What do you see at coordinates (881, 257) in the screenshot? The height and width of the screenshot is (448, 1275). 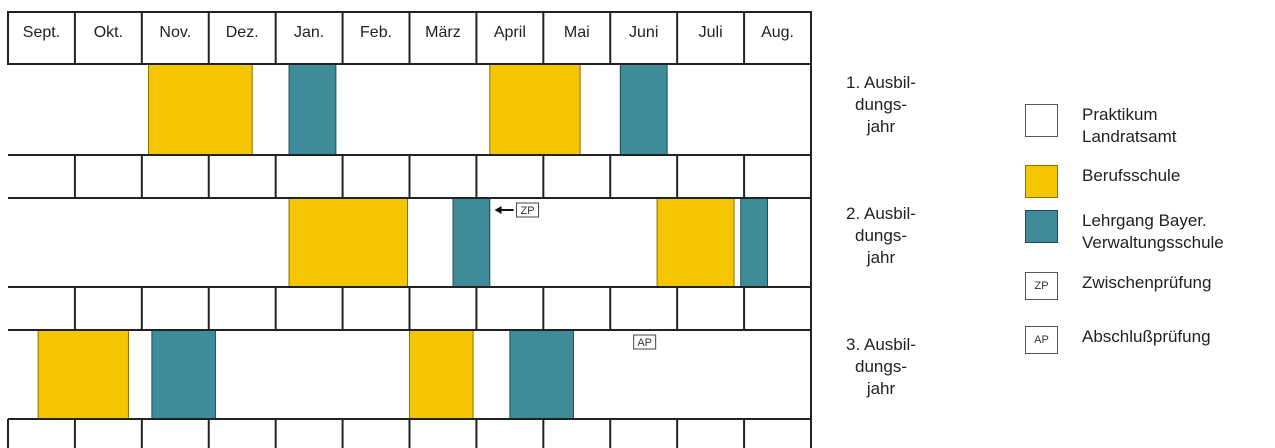 I see `year-label-2-line-3: jahr` at bounding box center [881, 257].